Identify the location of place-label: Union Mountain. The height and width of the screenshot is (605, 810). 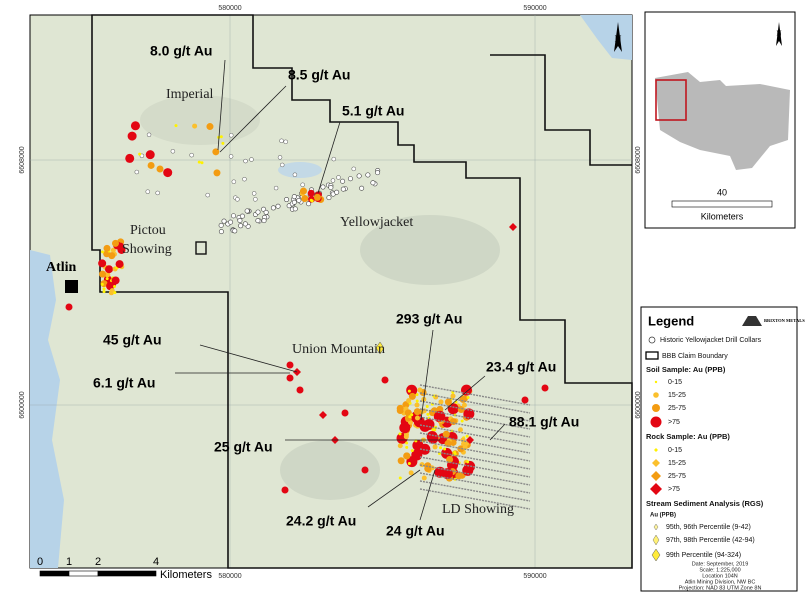
(338, 349).